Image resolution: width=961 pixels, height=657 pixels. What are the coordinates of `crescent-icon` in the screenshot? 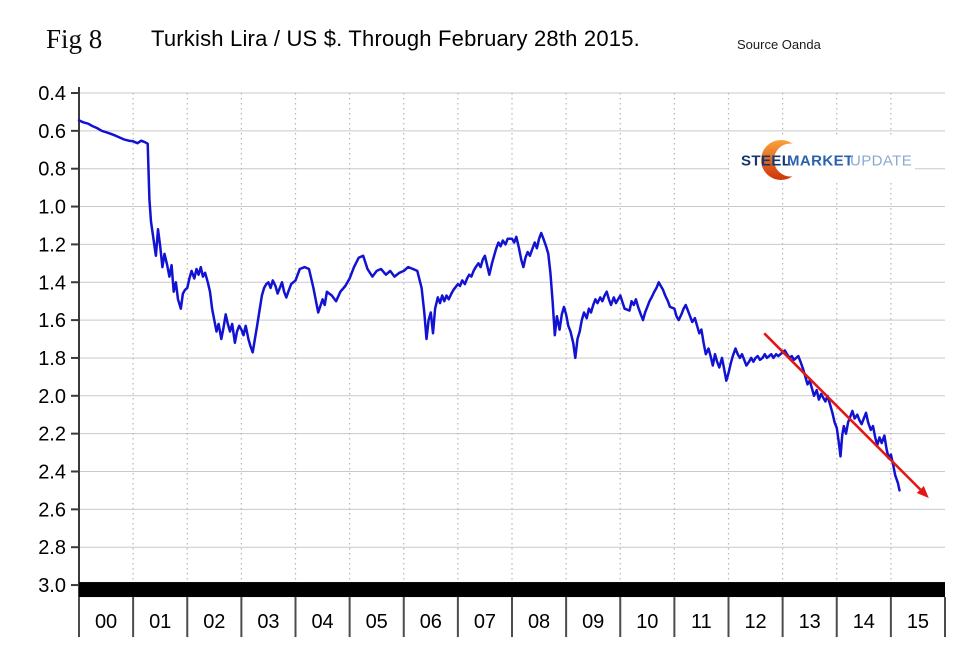 It's located at (784, 160).